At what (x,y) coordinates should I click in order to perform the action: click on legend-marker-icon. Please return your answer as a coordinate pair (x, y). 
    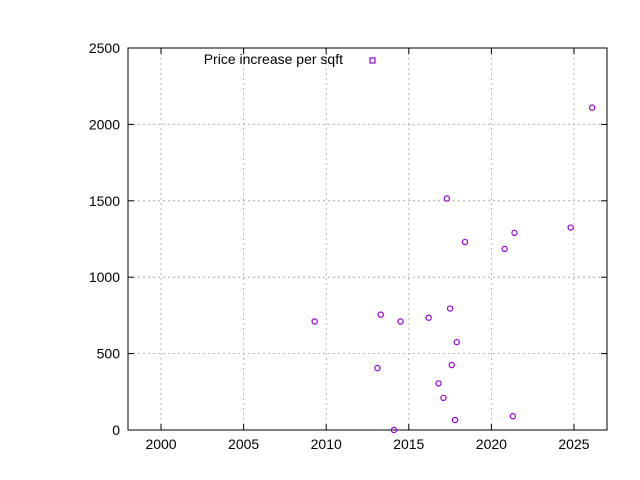
    Looking at the image, I should click on (372, 60).